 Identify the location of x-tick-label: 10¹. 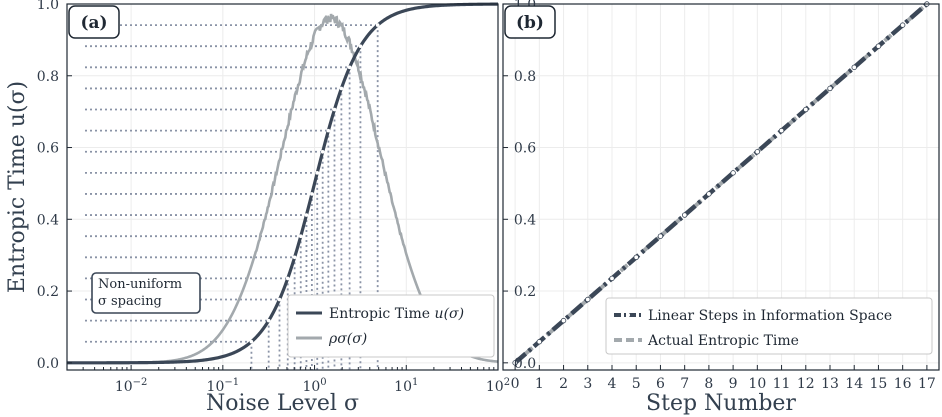
(406, 386).